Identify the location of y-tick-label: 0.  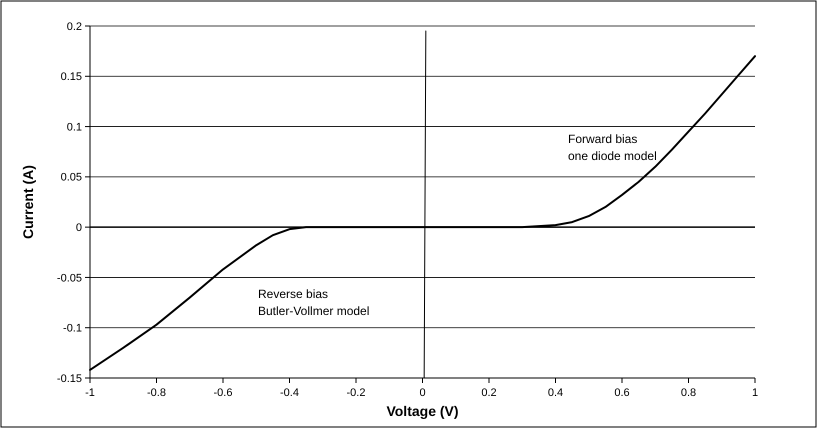
(79, 228).